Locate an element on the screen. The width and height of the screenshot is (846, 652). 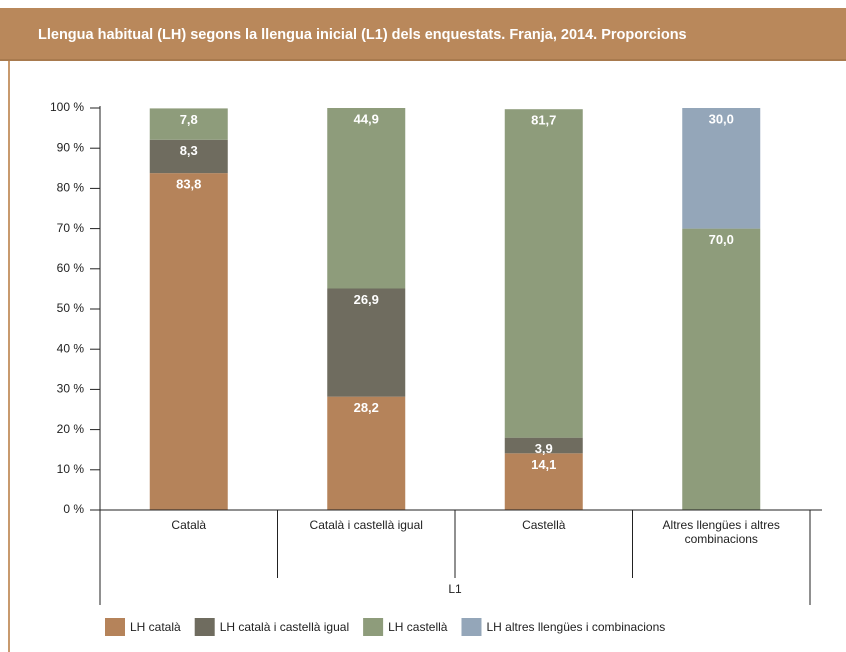
data-label: 30,0 is located at coordinates (721, 118).